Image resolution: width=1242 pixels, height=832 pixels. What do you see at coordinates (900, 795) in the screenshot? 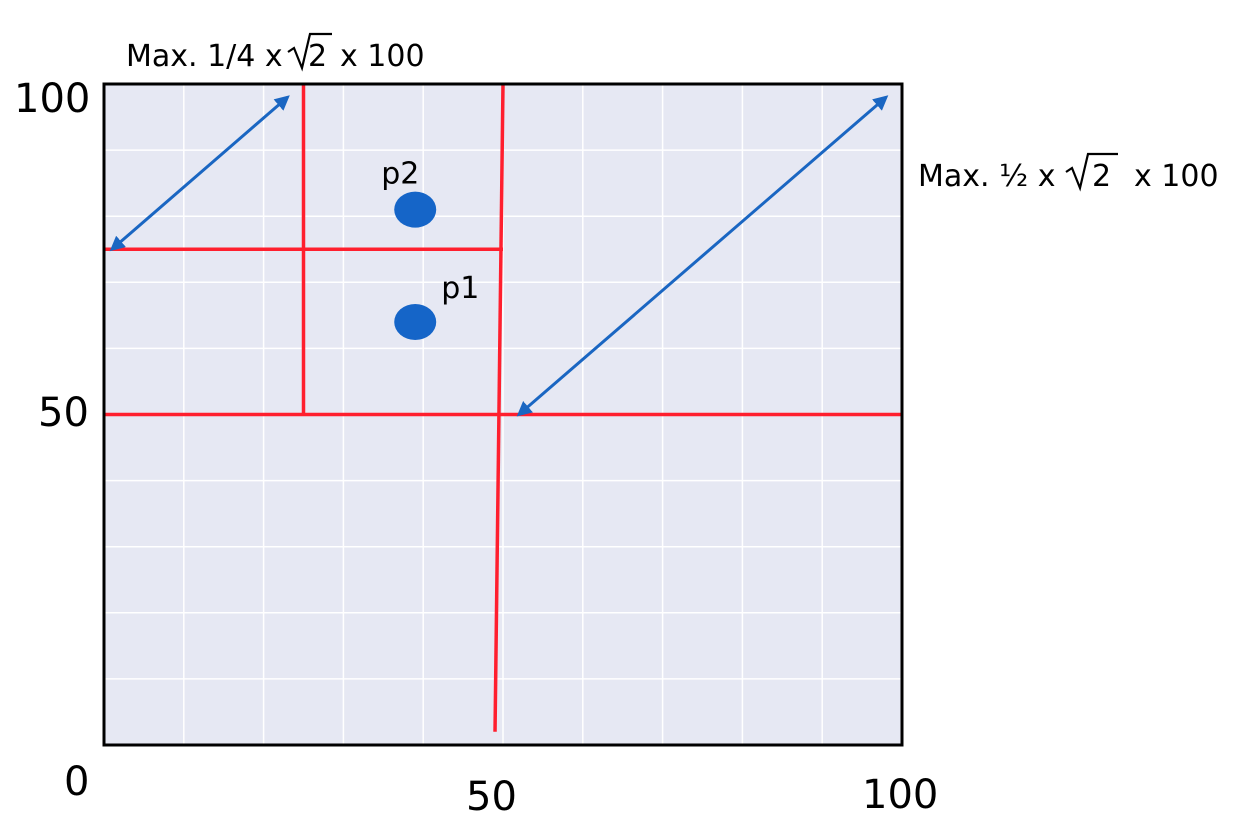
I see `x-tick-label-100: 100` at bounding box center [900, 795].